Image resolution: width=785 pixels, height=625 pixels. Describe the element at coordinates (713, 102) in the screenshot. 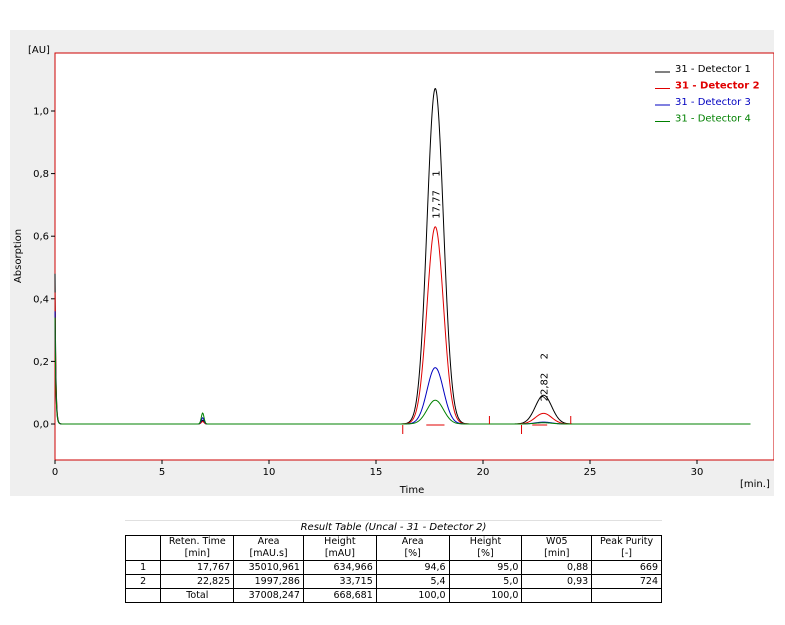

I see `legend-entry: 31 - Detector 3` at that location.